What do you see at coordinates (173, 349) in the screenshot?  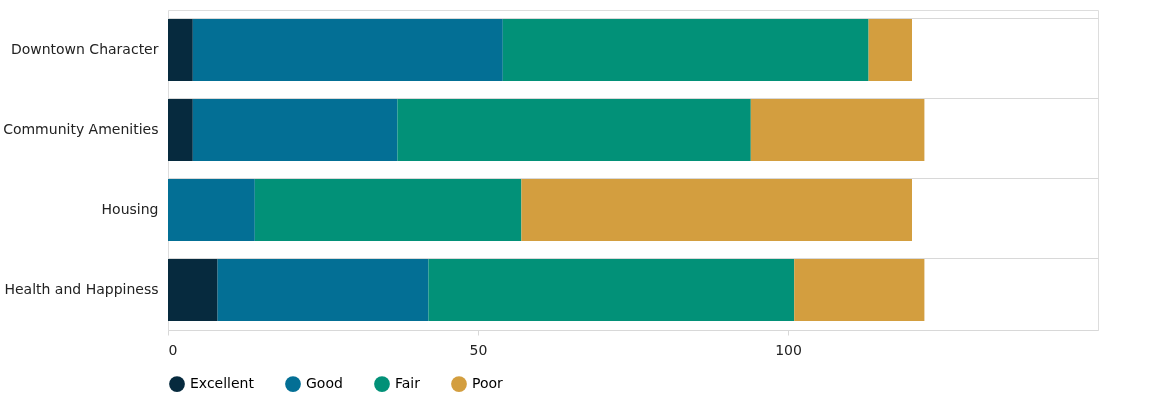 I see `x-tick-label: 0` at bounding box center [173, 349].